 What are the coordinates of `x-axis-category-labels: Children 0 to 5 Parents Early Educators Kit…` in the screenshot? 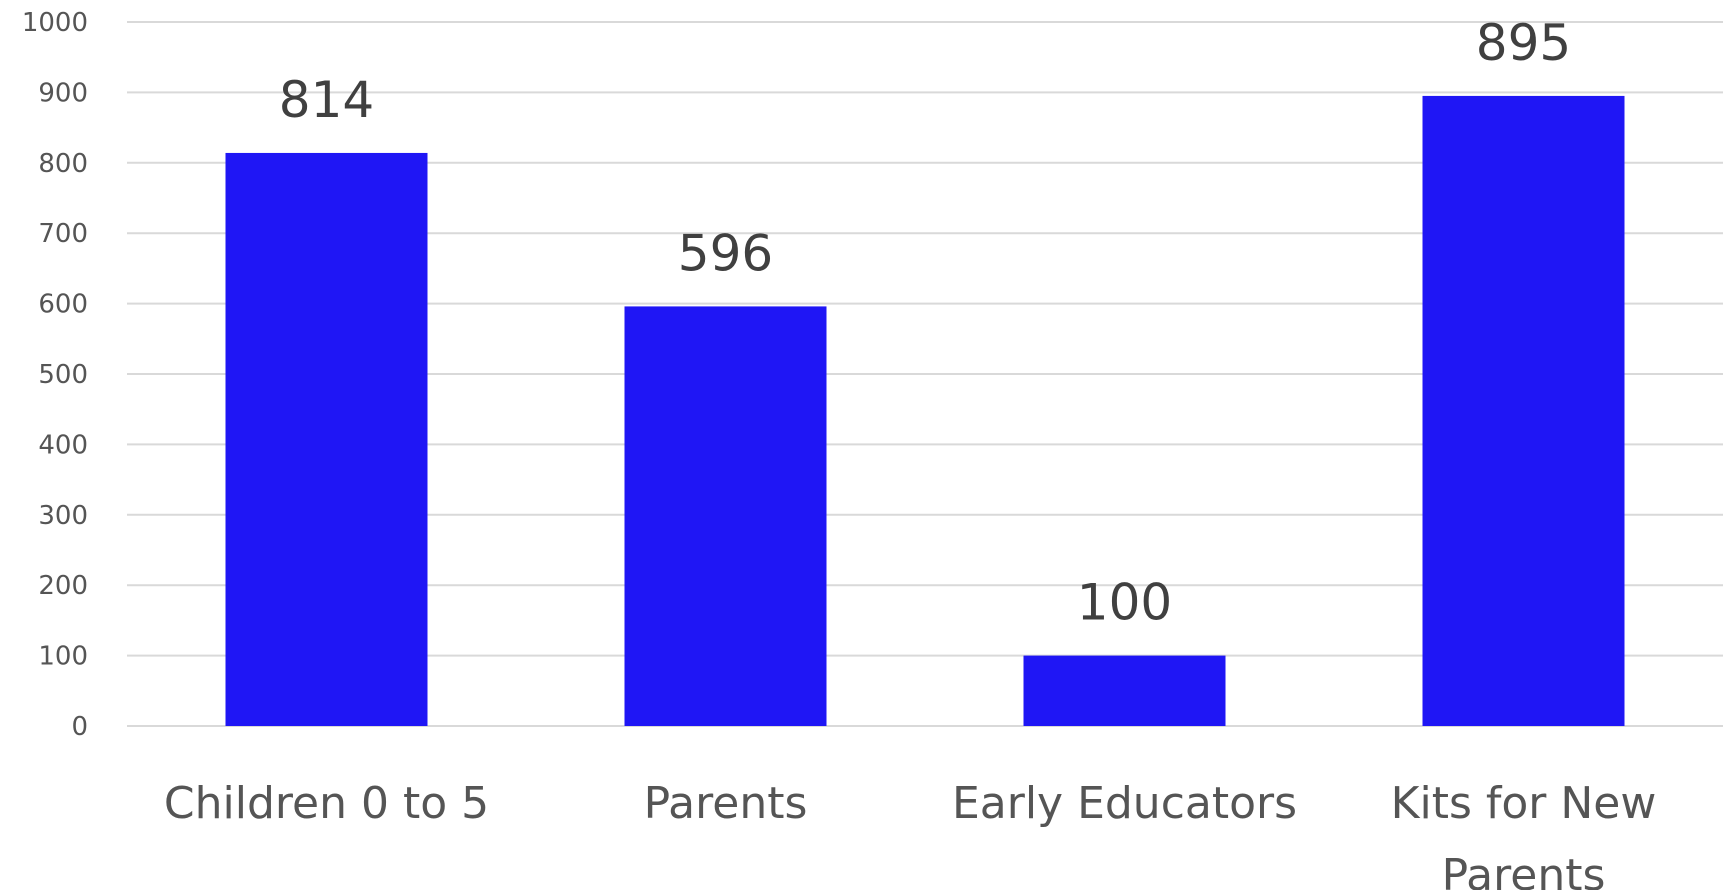 It's located at (910, 834).